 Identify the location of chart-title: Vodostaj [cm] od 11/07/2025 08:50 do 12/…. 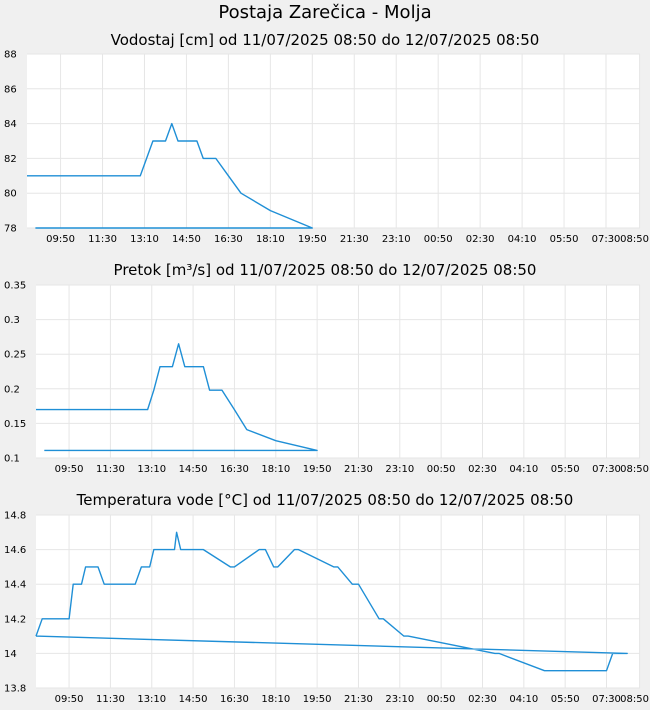
(325, 40).